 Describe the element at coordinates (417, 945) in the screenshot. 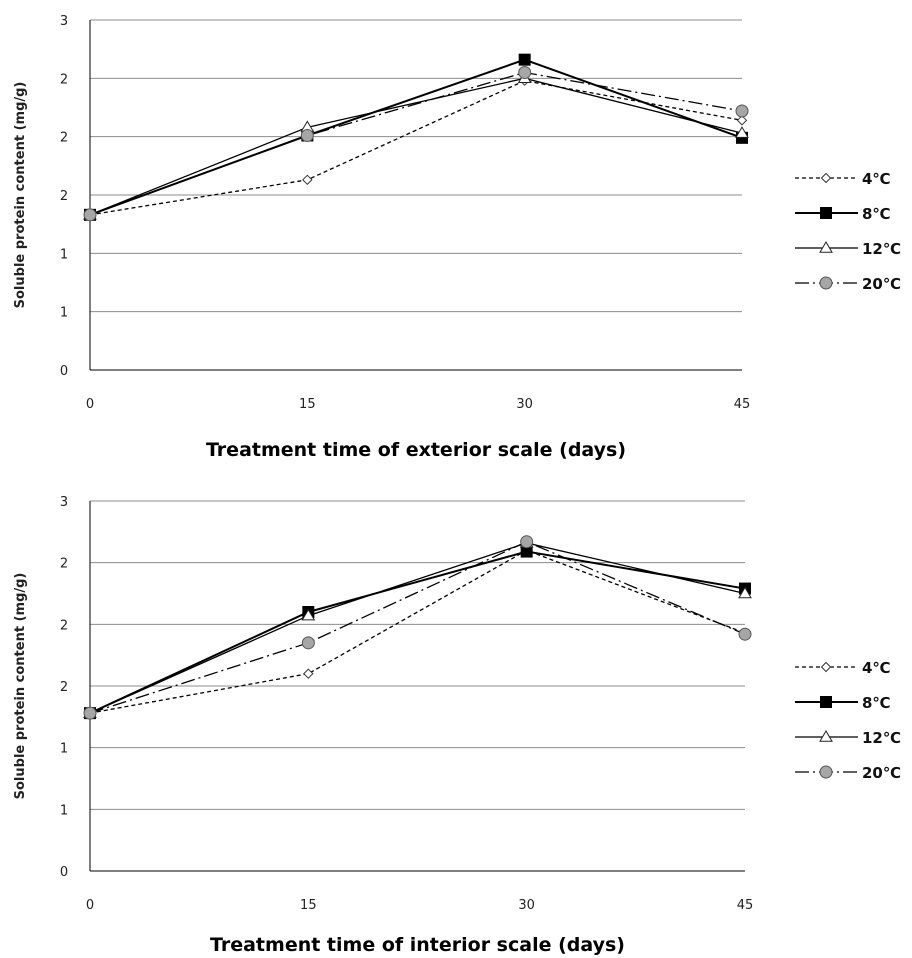

I see `x-axis-label: Treatment time of interior scale (days)` at that location.